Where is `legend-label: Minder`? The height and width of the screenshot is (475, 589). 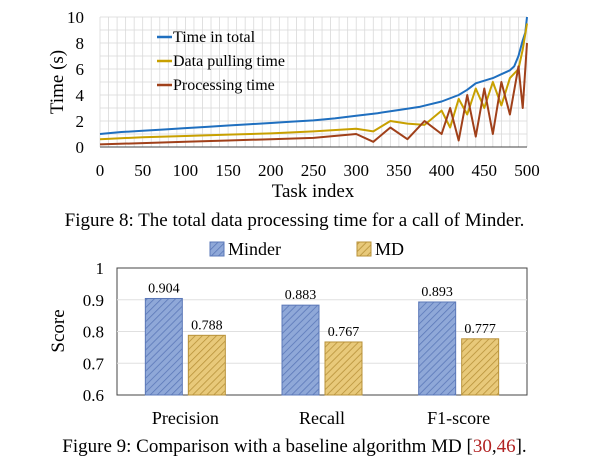 legend-label: Minder is located at coordinates (254, 249).